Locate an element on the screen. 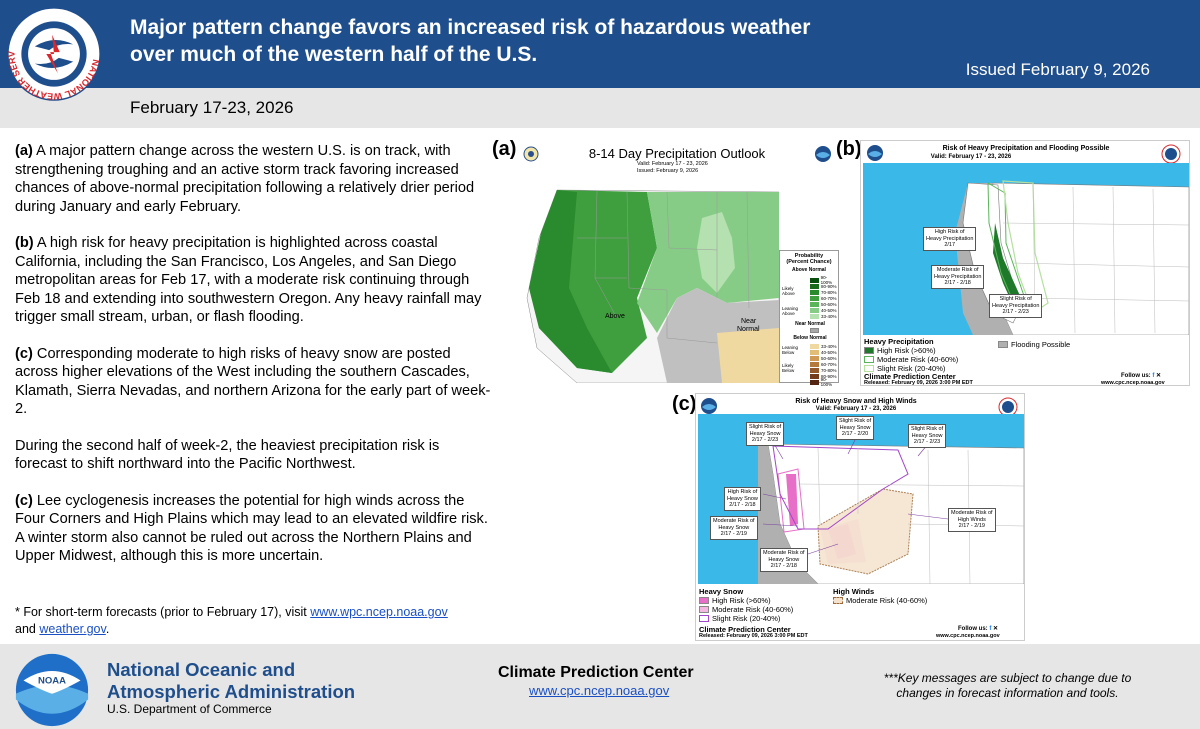 This screenshot has height=729, width=1200. legend-near-title: Near Normal is located at coordinates (810, 324).